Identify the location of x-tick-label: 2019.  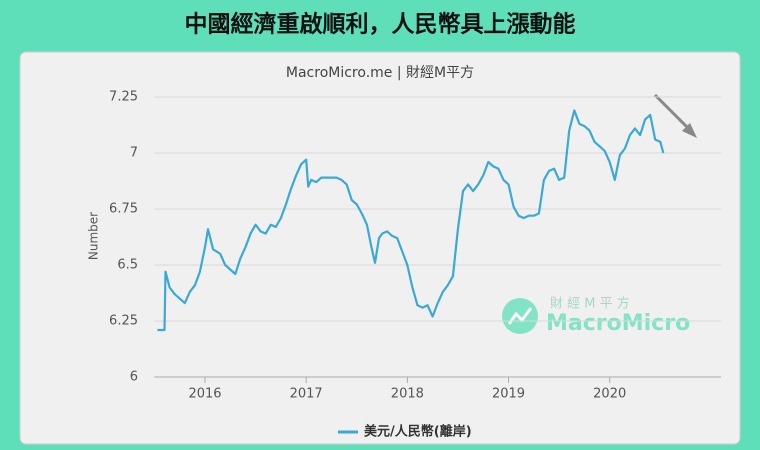
(508, 394).